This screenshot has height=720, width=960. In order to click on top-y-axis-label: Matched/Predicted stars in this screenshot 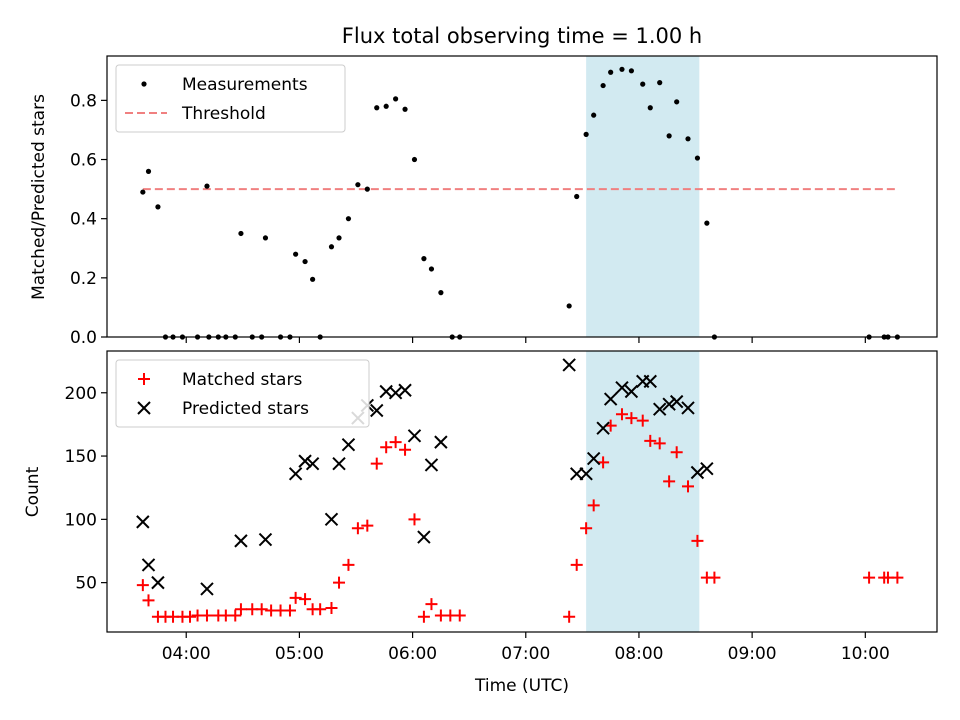, I will do `click(39, 197)`.